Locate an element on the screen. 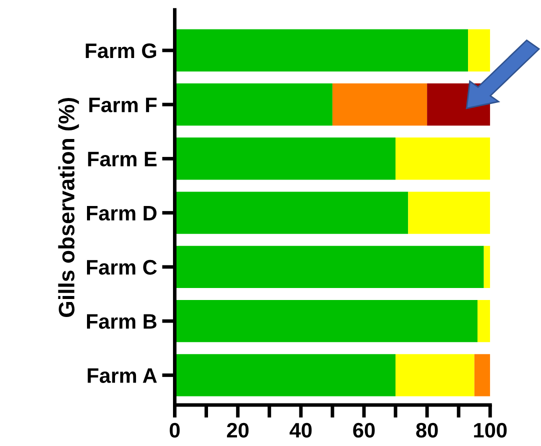 The width and height of the screenshot is (541, 446). x-tick-label: 80 is located at coordinates (427, 430).